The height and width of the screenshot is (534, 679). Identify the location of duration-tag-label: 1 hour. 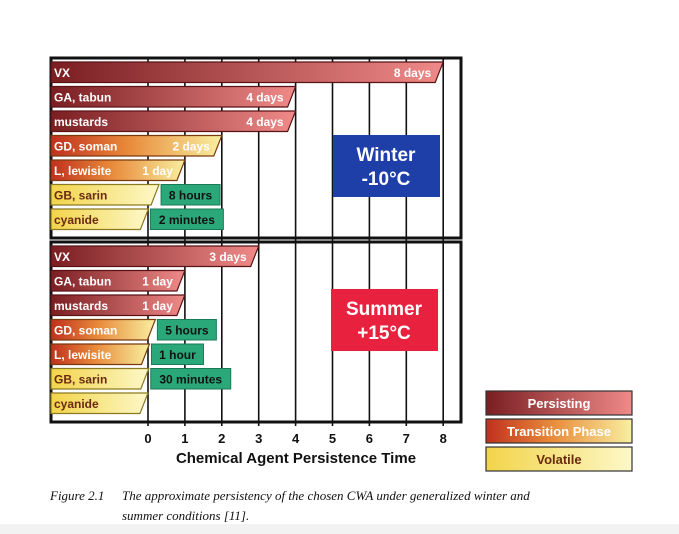
(177, 355).